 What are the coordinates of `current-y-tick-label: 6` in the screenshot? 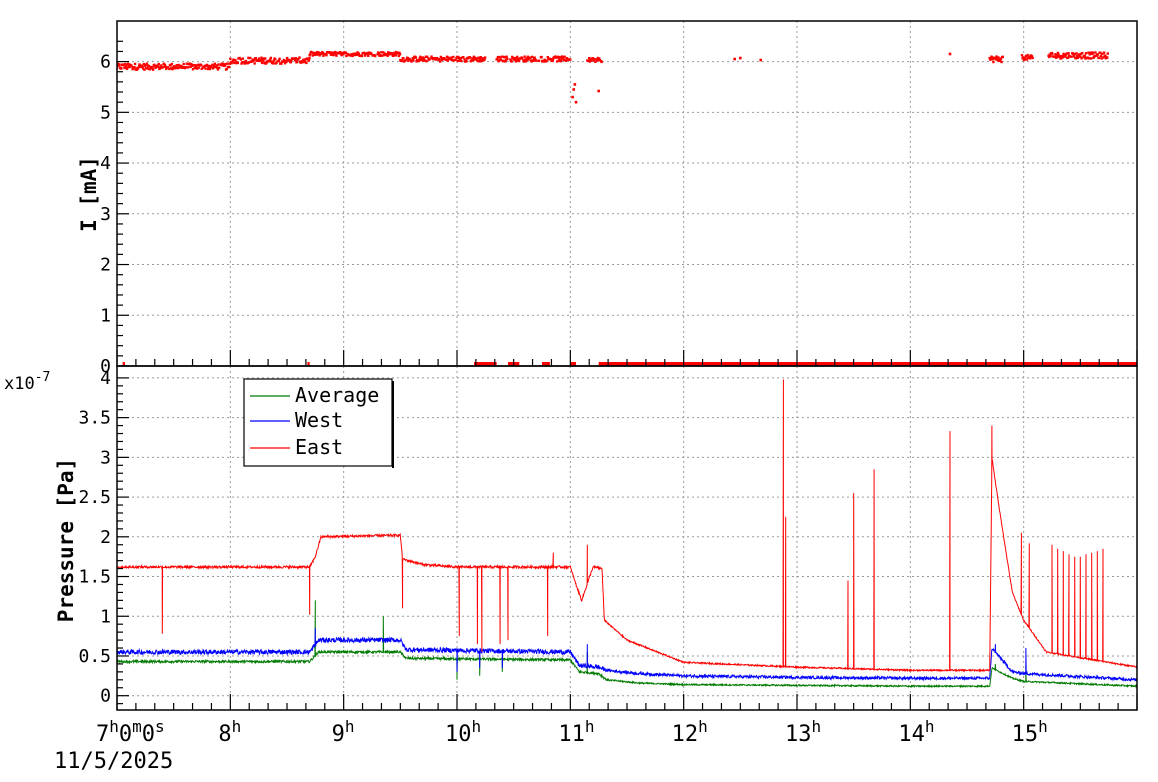 It's located at (105, 62).